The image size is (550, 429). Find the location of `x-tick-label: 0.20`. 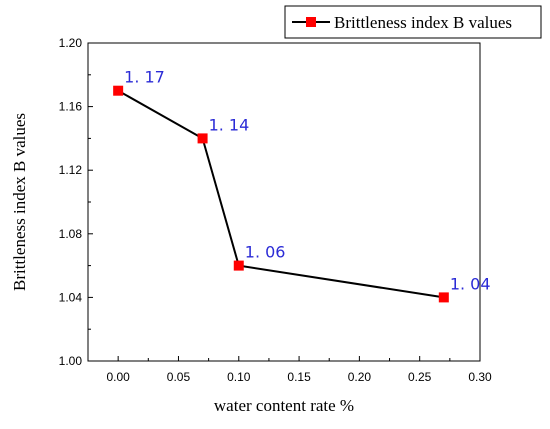

x-tick-label: 0.20 is located at coordinates (360, 377).